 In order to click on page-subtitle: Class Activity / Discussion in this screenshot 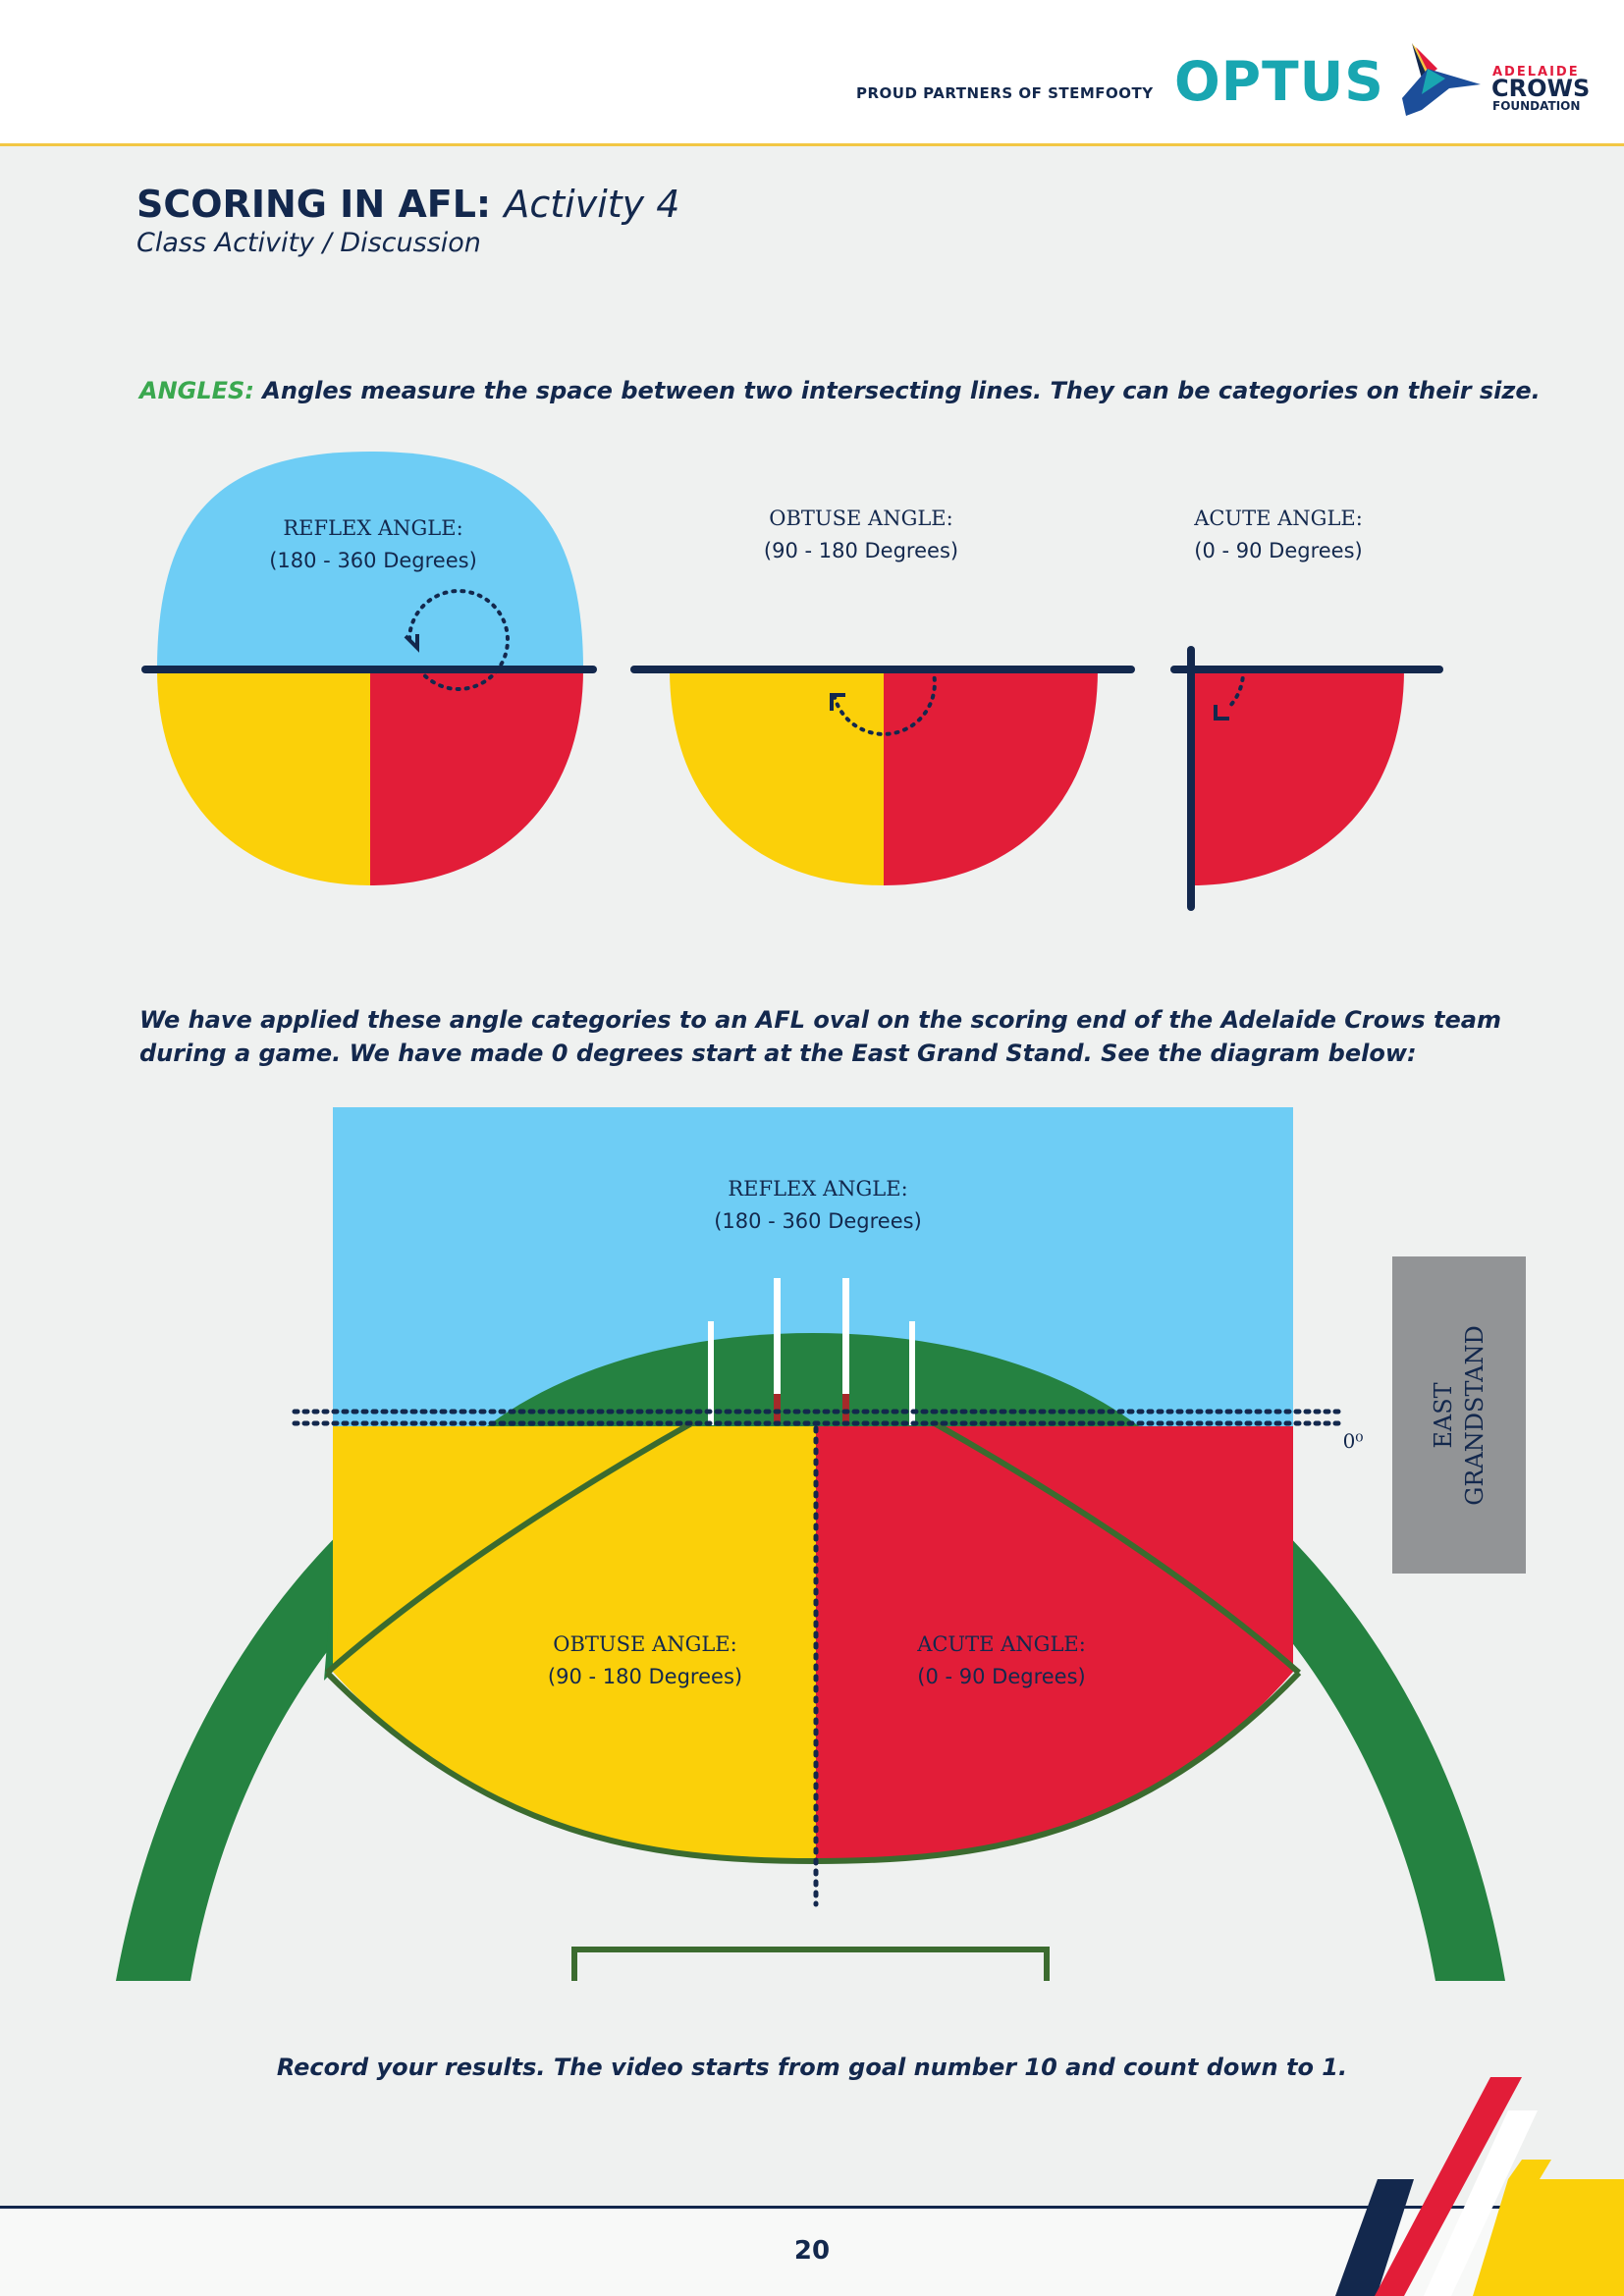, I will do `click(308, 243)`.